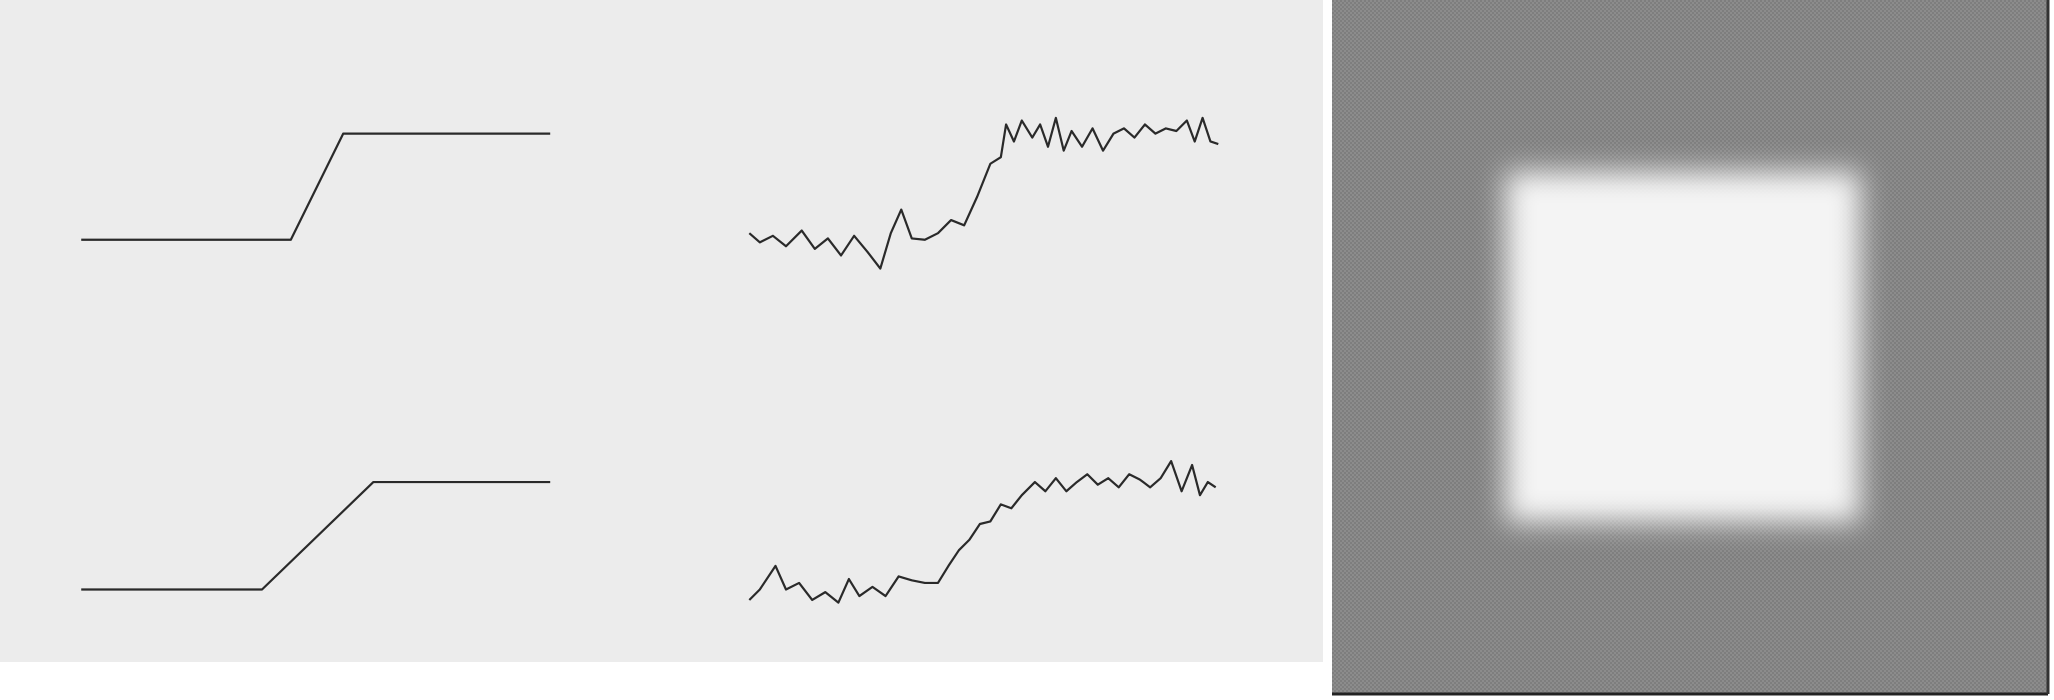 The width and height of the screenshot is (2054, 700). What do you see at coordinates (315, 187) in the screenshot?
I see `steep-ramp-edge` at bounding box center [315, 187].